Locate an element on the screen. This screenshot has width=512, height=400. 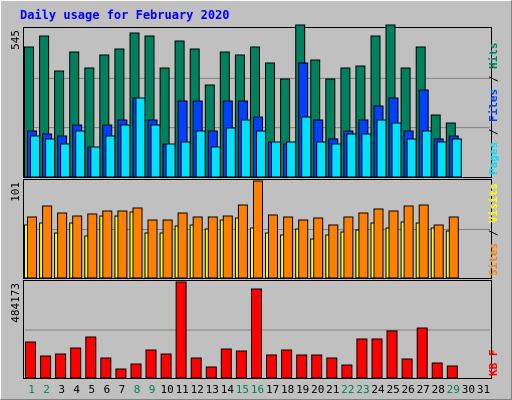
x-label-day-26: 26 is located at coordinates (407, 389).